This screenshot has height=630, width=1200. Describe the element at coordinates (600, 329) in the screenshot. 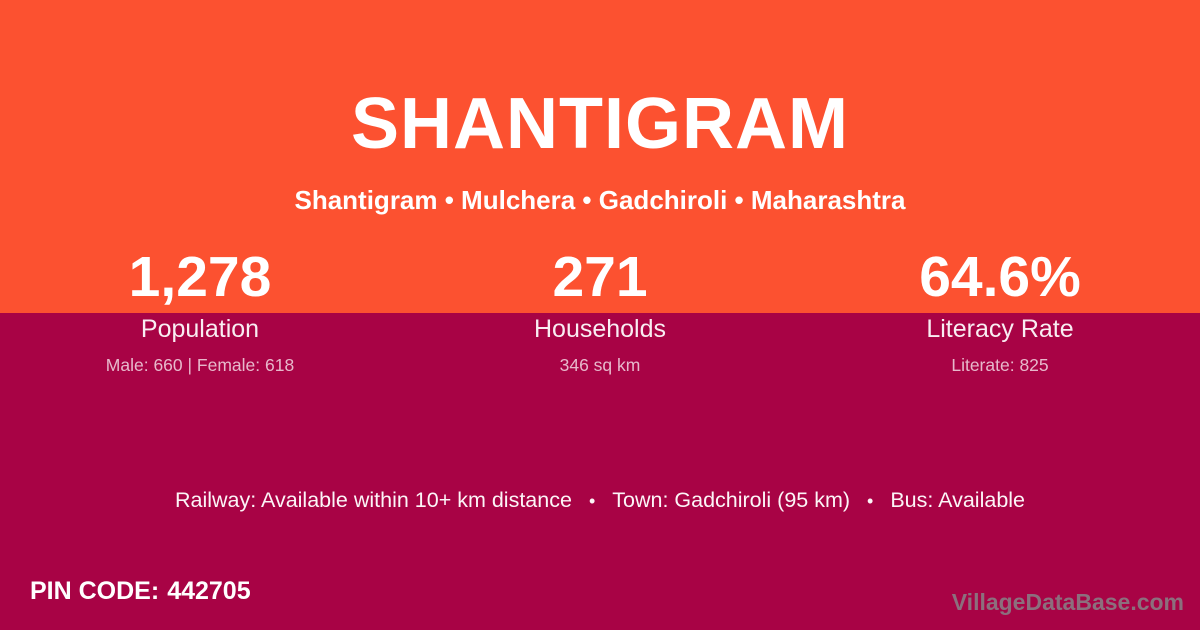

I see `households-label: Households` at that location.